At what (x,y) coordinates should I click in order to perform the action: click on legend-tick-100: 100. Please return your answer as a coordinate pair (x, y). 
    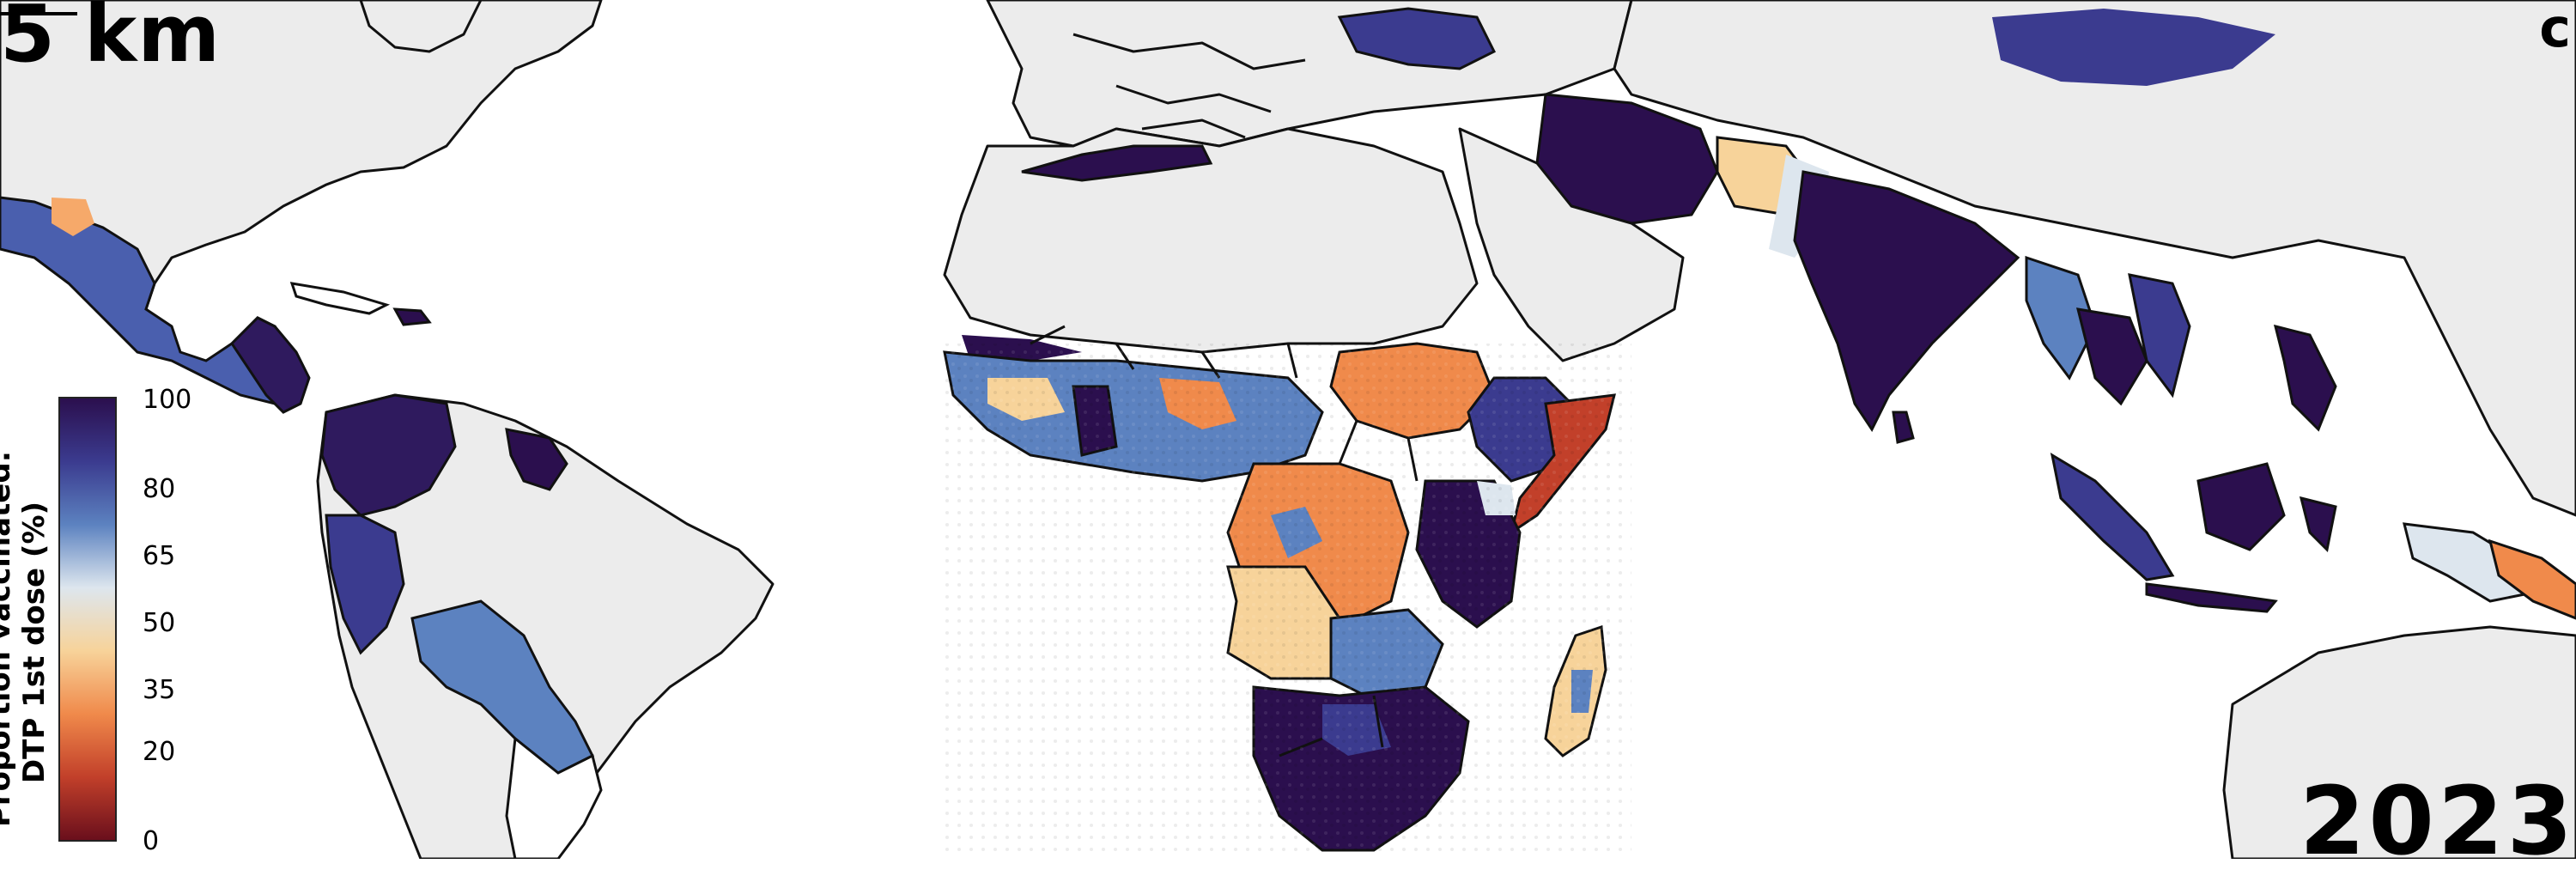
    Looking at the image, I should click on (167, 400).